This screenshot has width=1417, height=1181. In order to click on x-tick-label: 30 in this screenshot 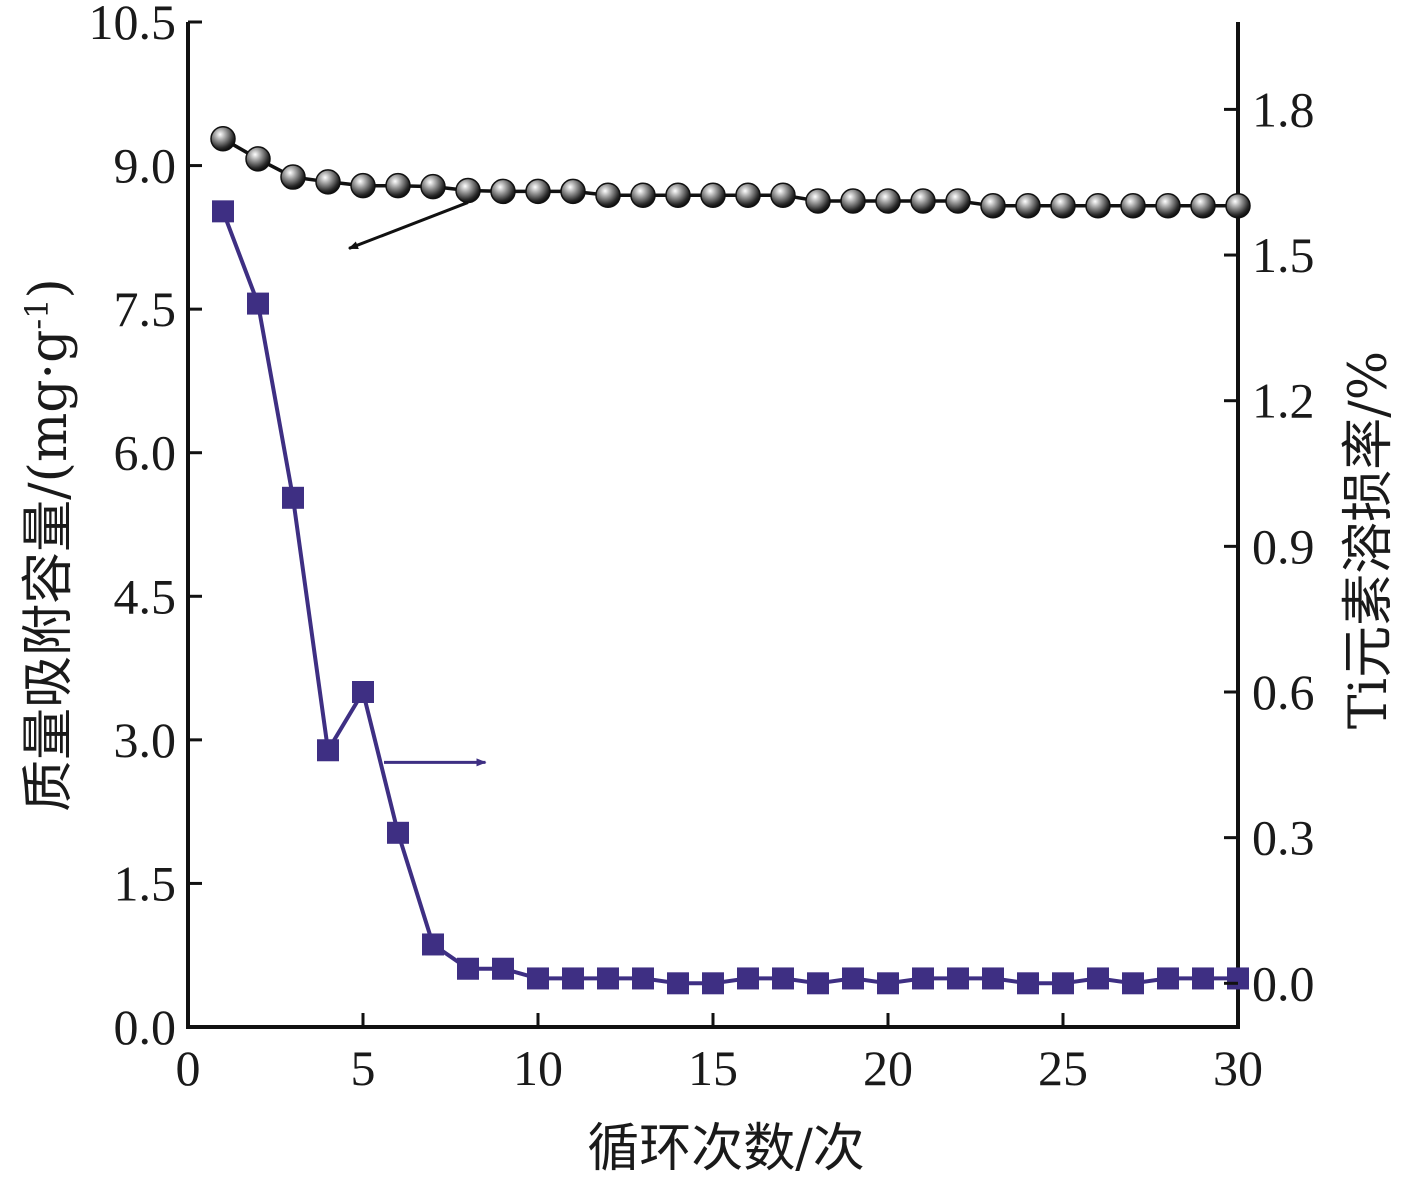, I will do `click(1238, 1068)`.